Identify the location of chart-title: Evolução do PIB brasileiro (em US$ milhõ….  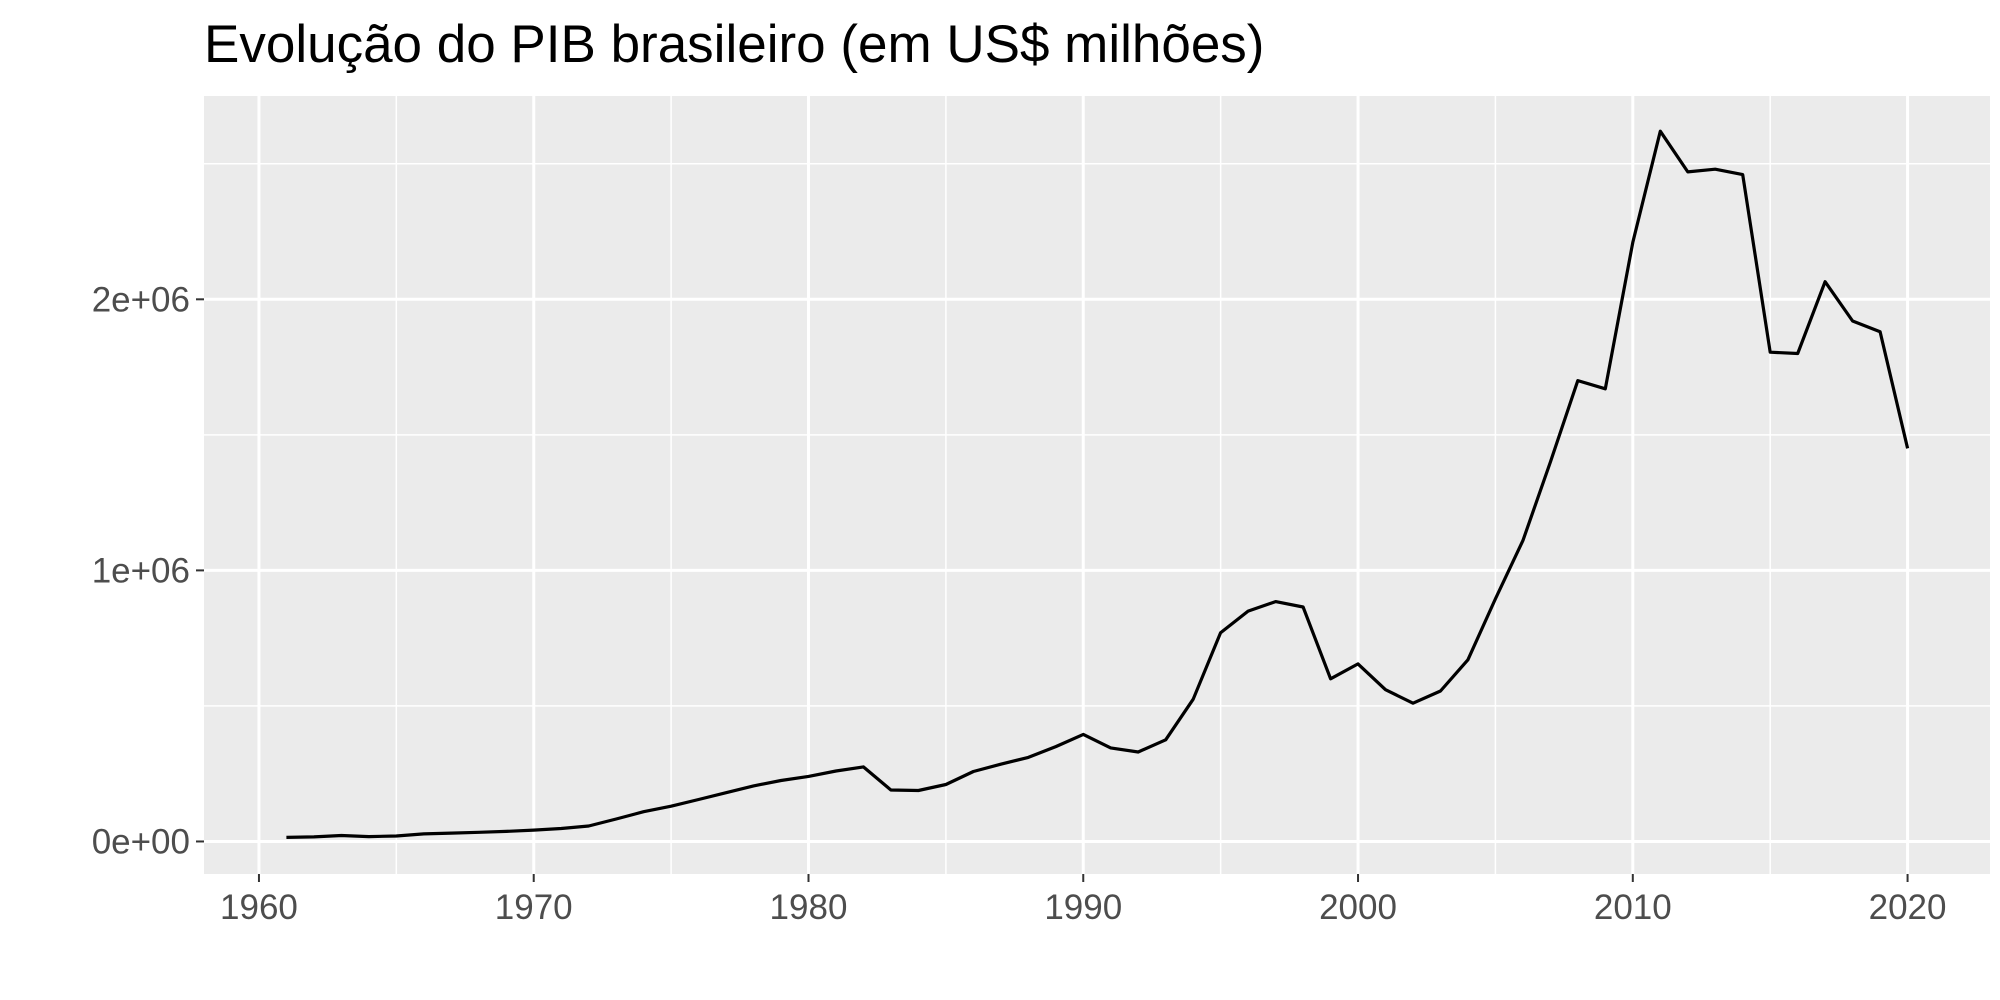
(734, 44).